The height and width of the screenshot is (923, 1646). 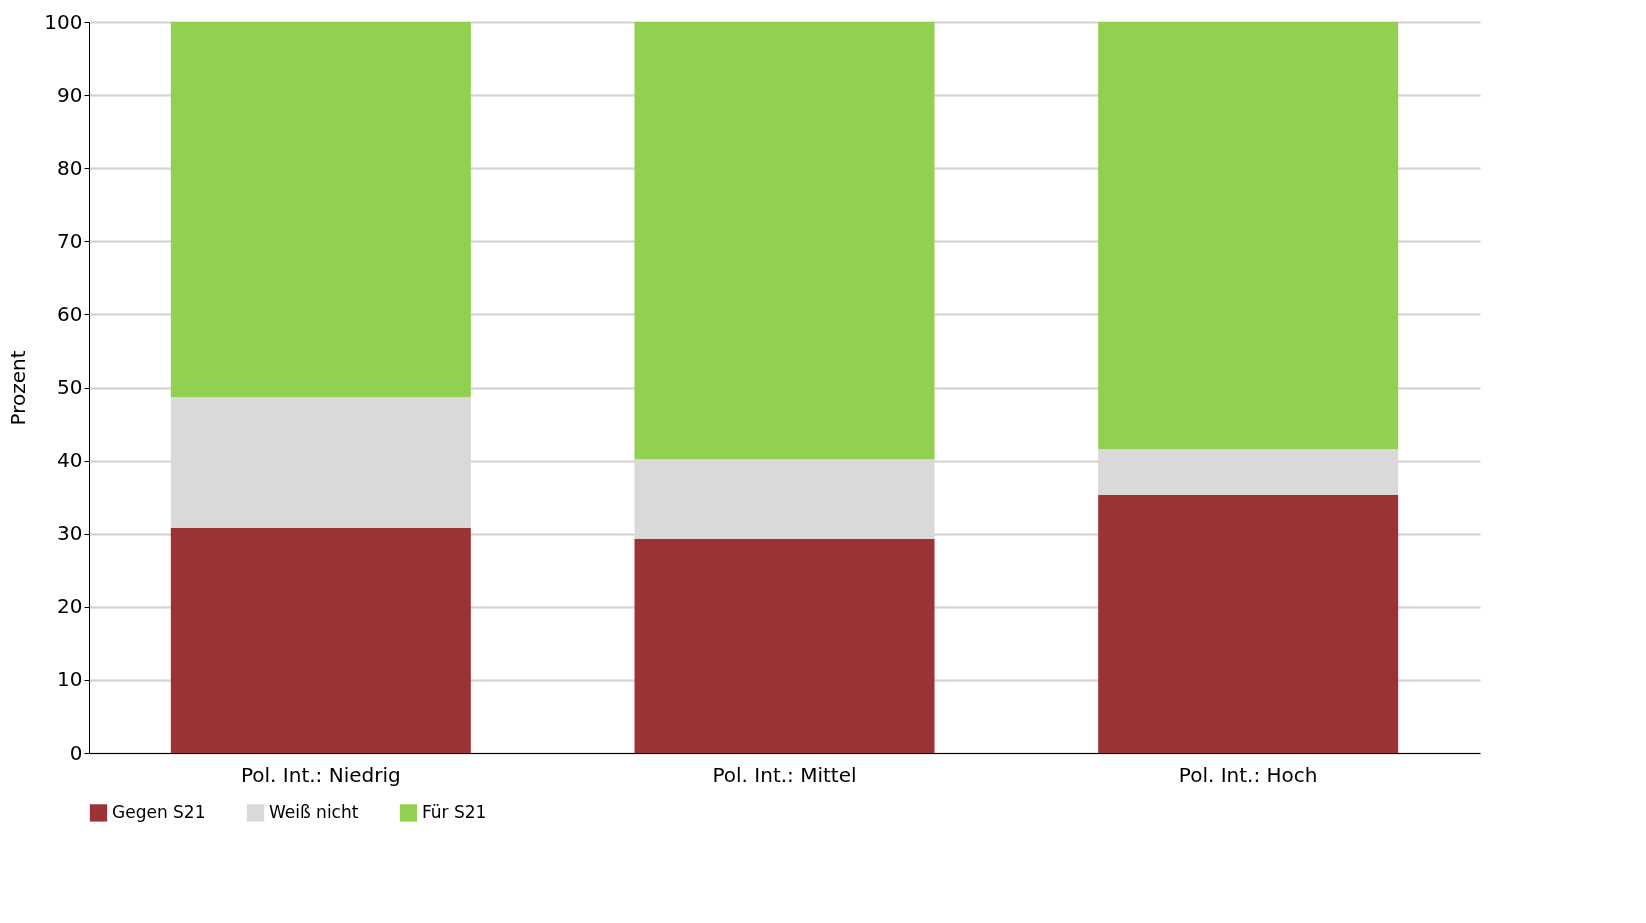 What do you see at coordinates (70, 167) in the screenshot?
I see `y-tick-label: 80` at bounding box center [70, 167].